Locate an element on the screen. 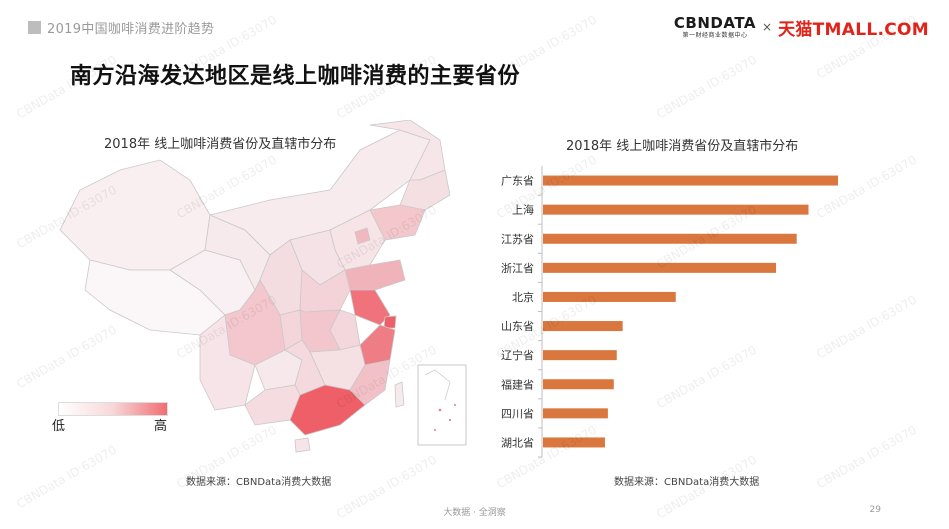 Image resolution: width=949 pixels, height=529 pixels. category-label: 四川省 is located at coordinates (517, 413).